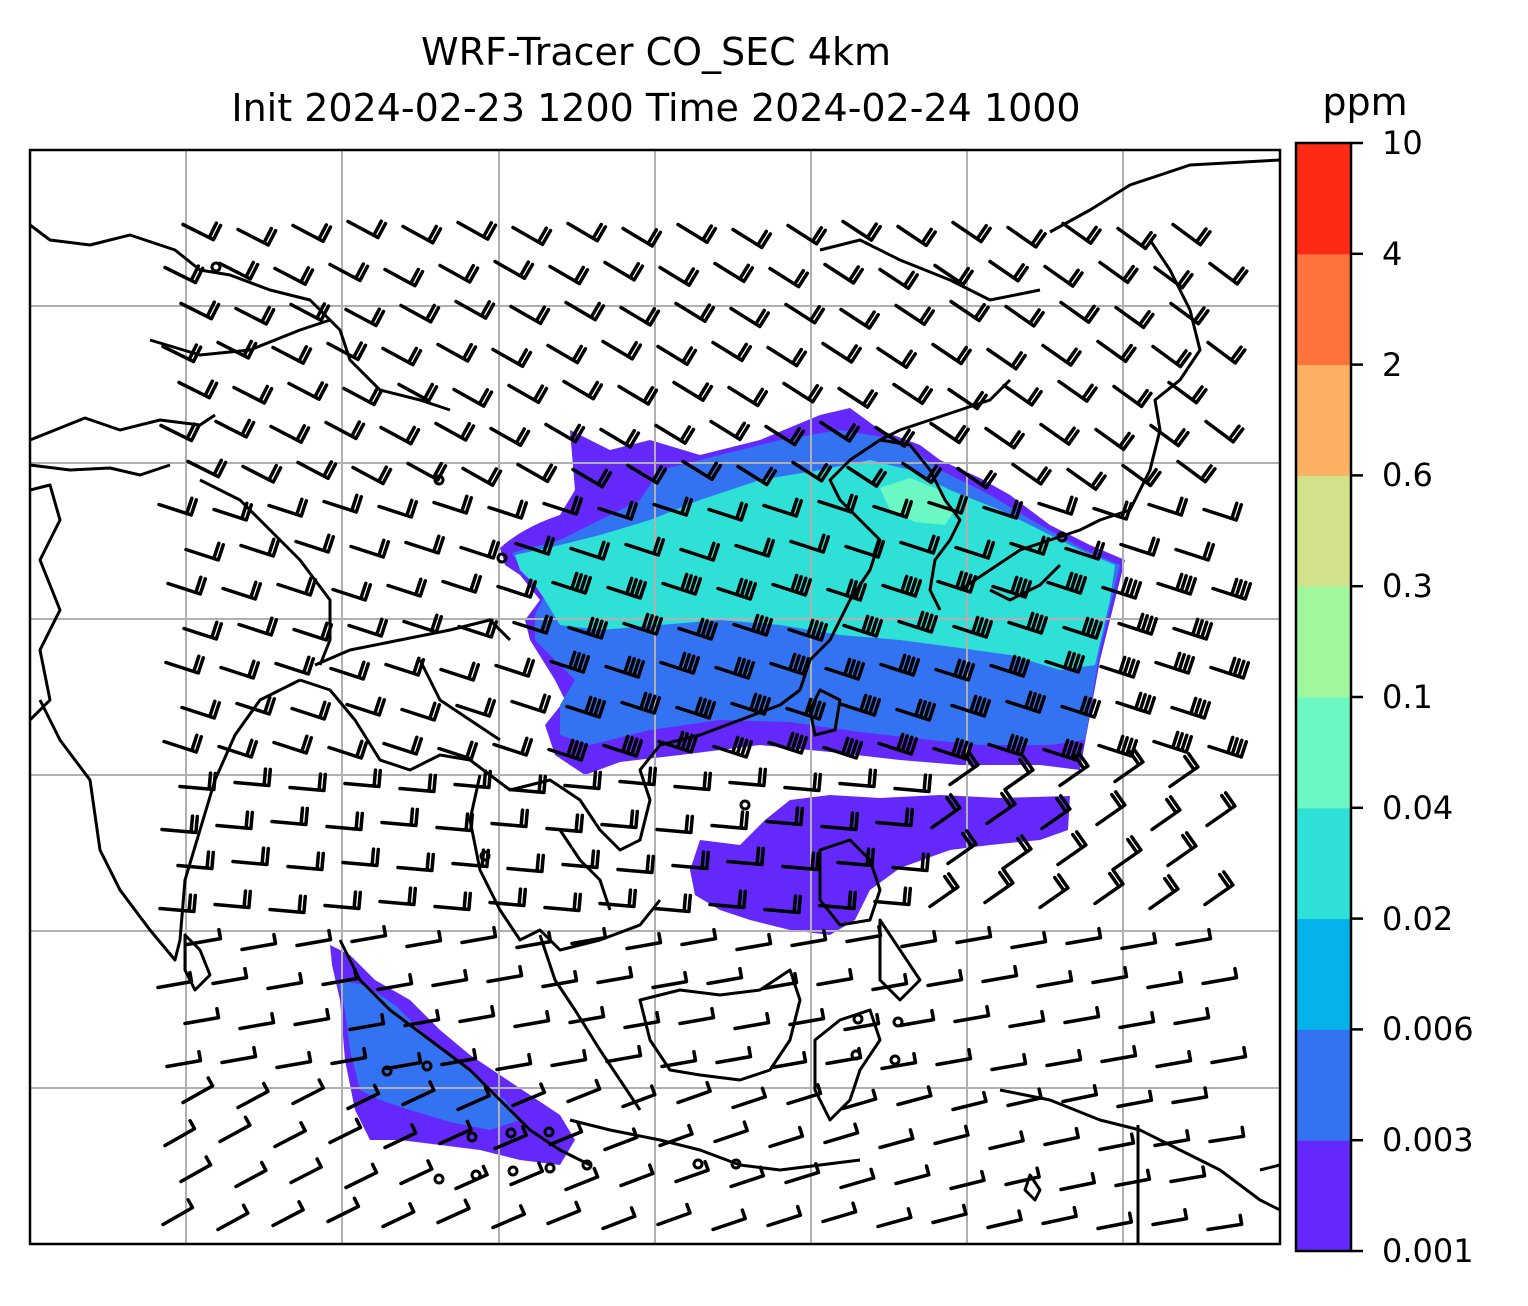  Describe the element at coordinates (1428, 1029) in the screenshot. I see `colorbar-tick-label: 0.006` at that location.